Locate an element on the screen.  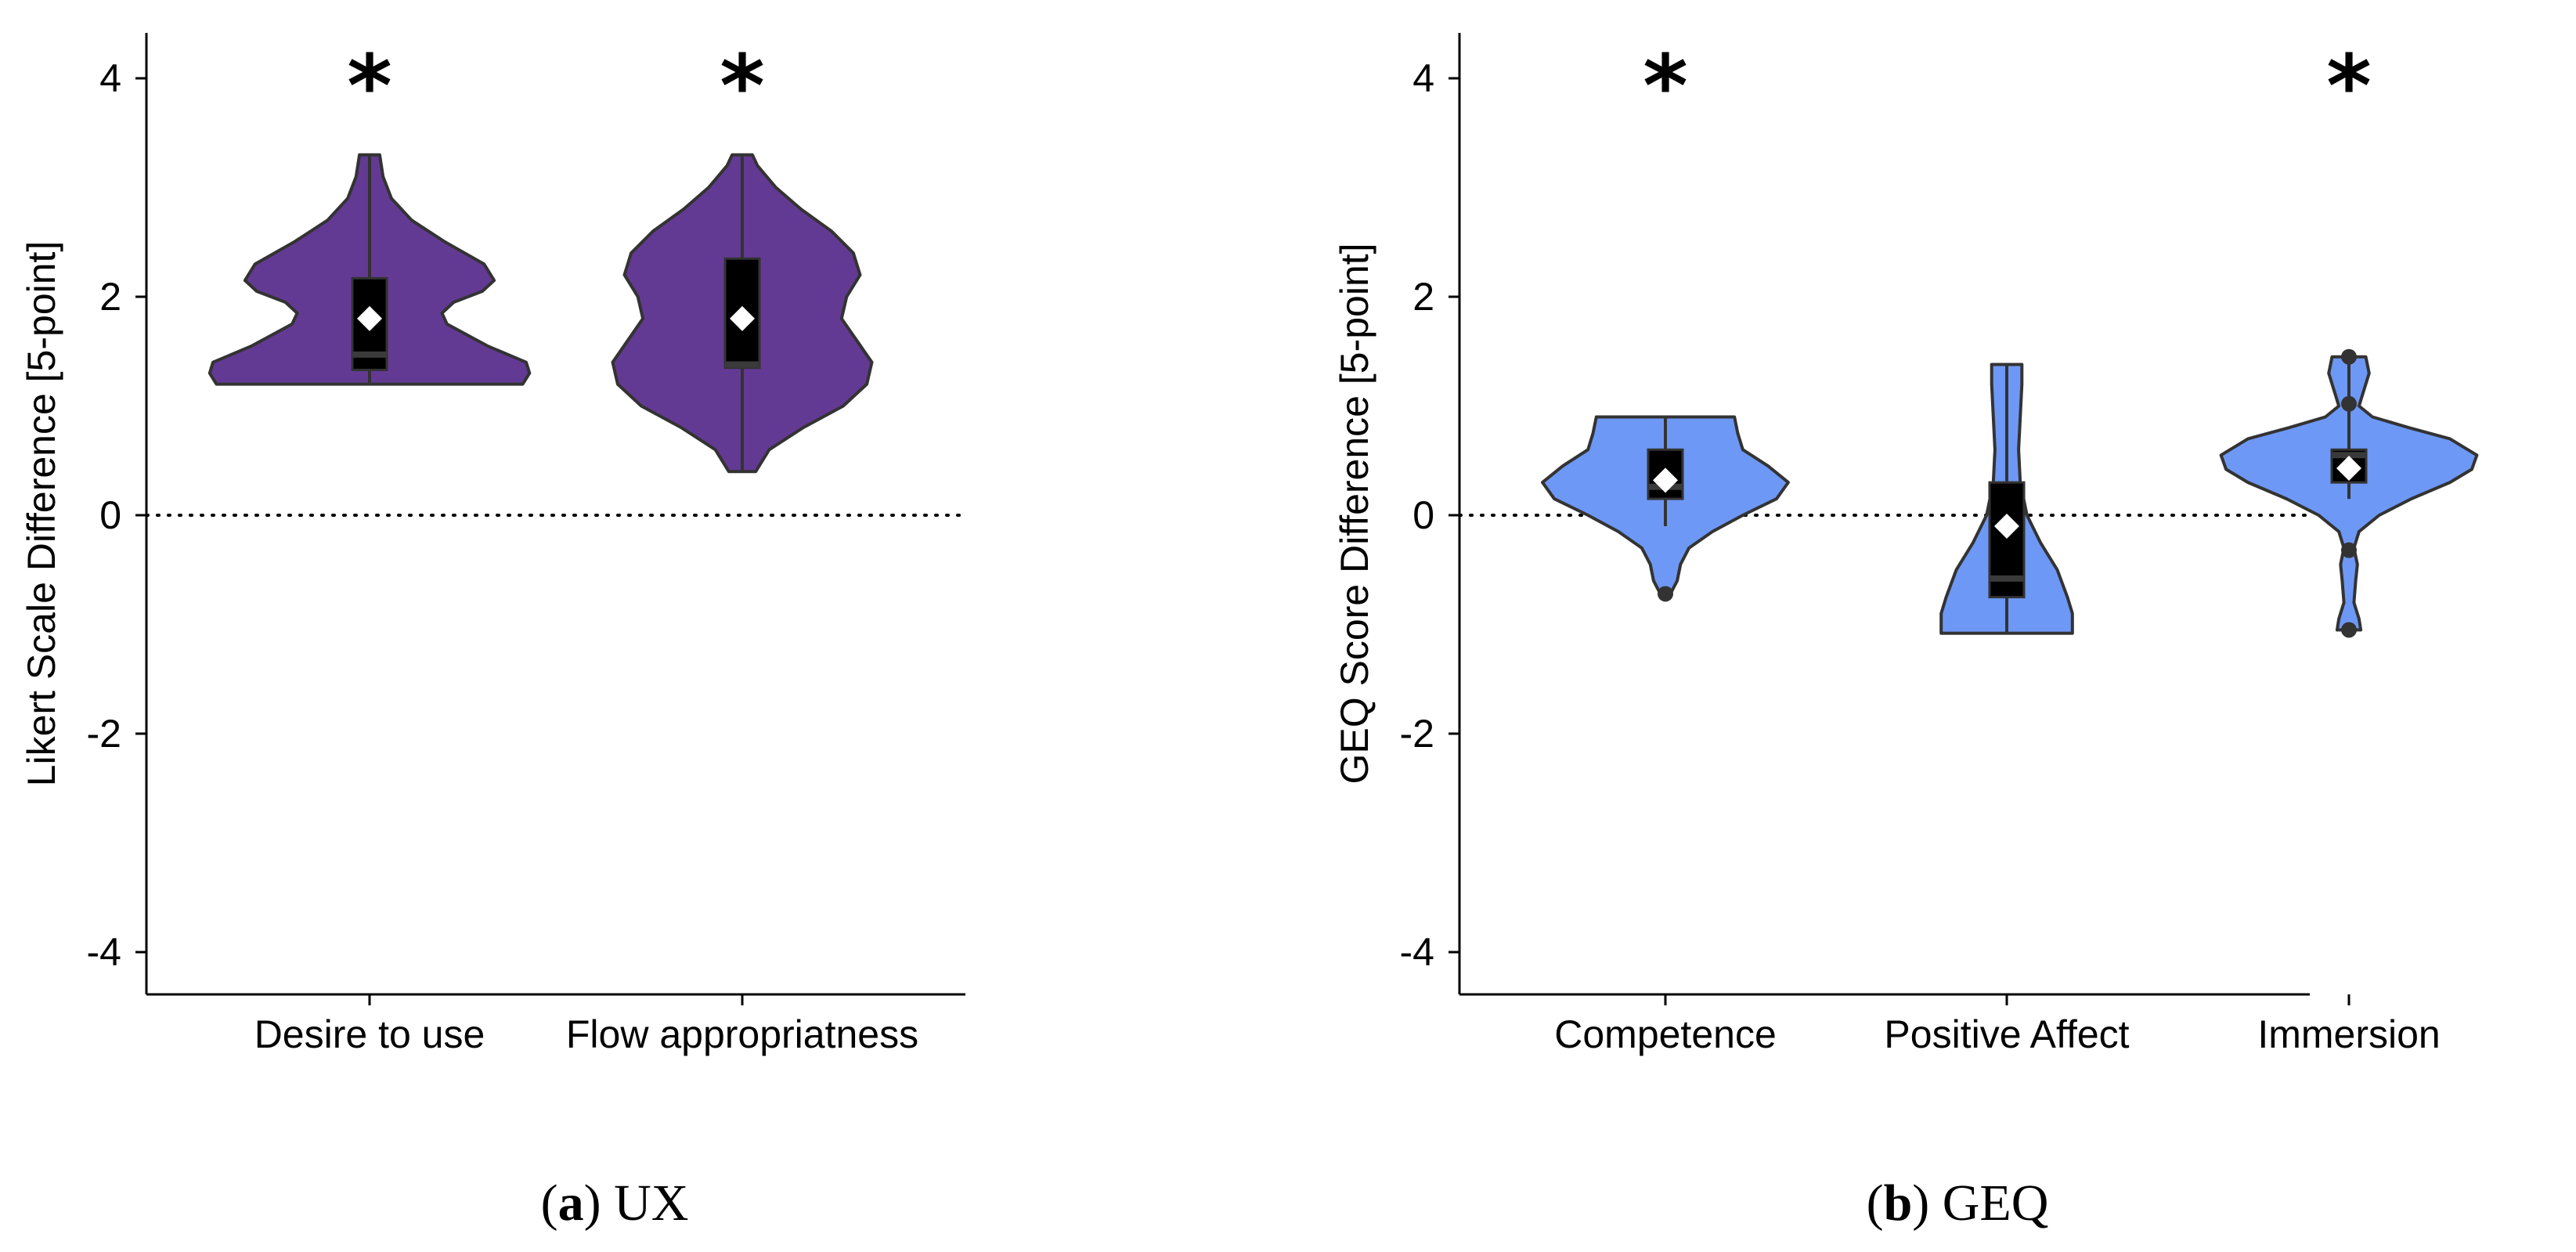
panel-b-caption-letter: b is located at coordinates (1898, 1203).